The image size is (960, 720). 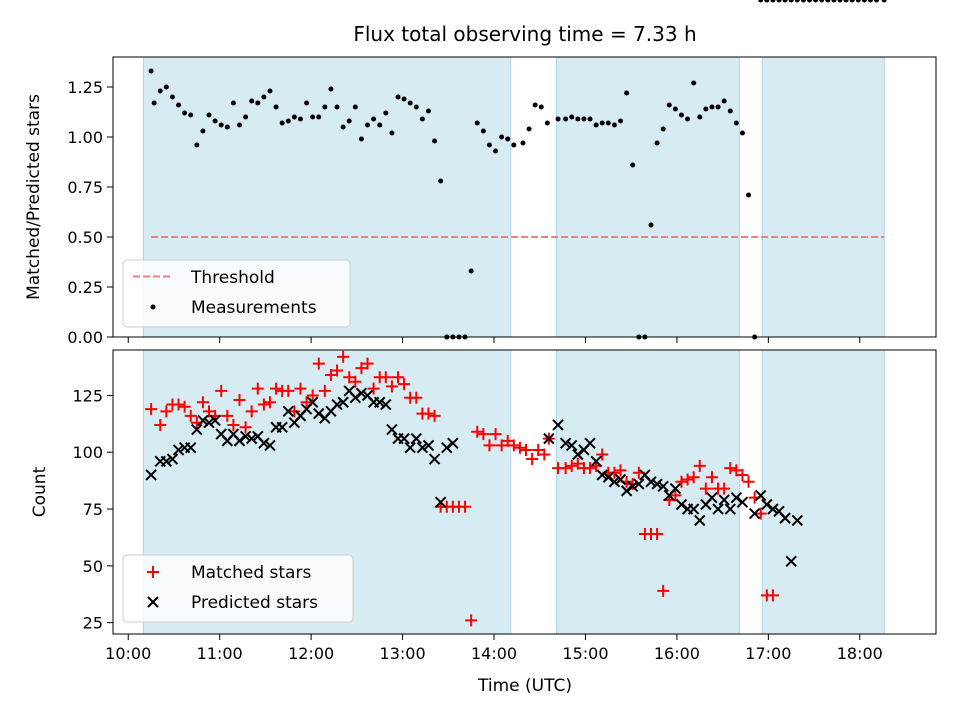 I want to click on y-tick-label: 0.00, so click(x=85, y=337).